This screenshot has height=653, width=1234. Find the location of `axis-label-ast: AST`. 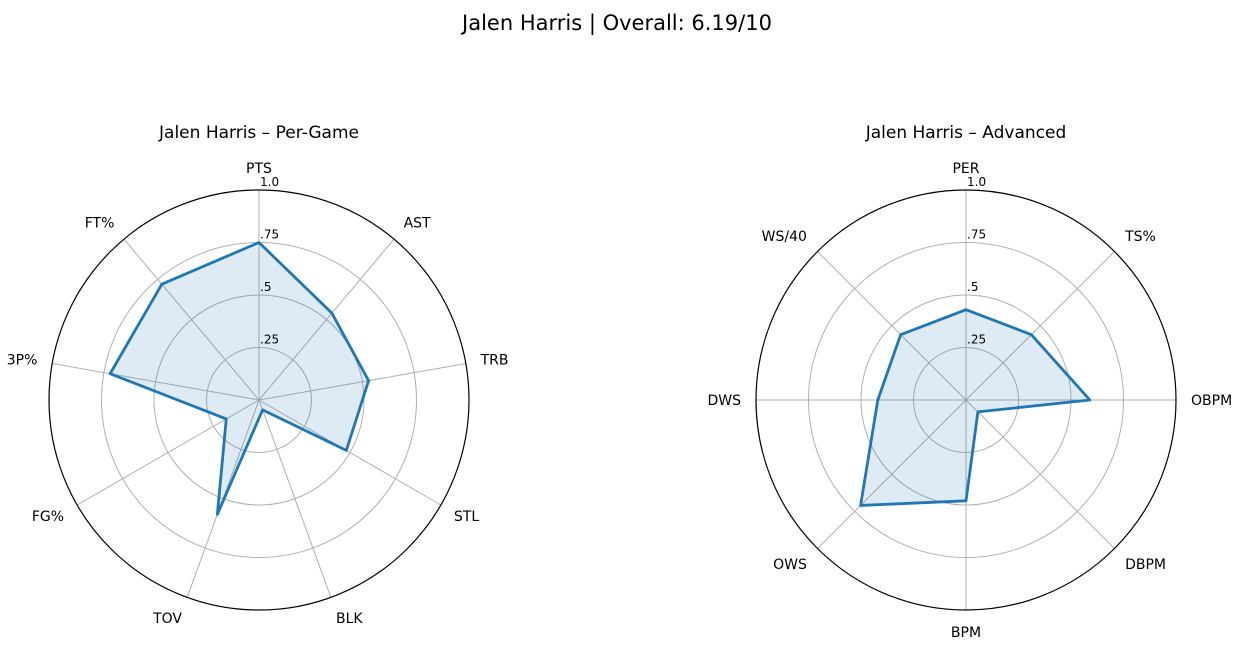

axis-label-ast: AST is located at coordinates (417, 223).